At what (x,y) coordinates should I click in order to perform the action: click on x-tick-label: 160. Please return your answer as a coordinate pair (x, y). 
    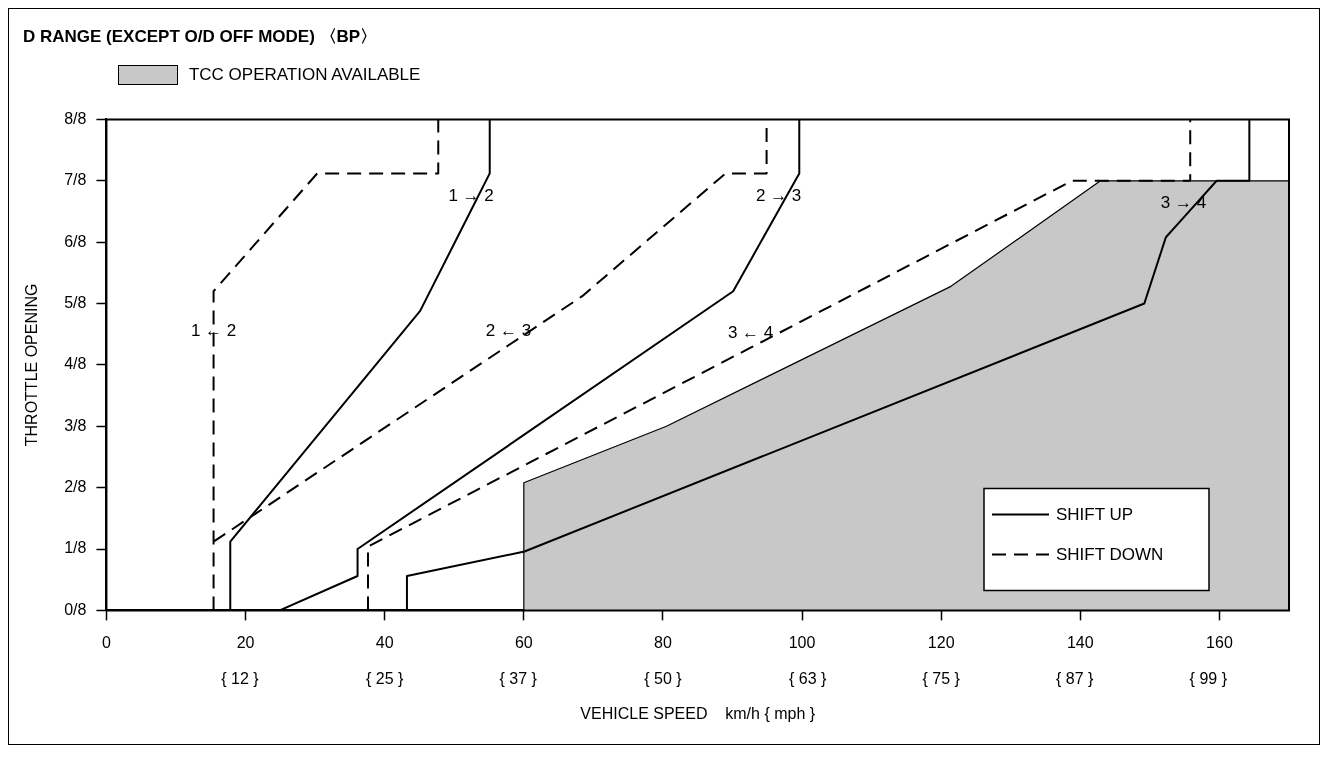
    Looking at the image, I should click on (1219, 643).